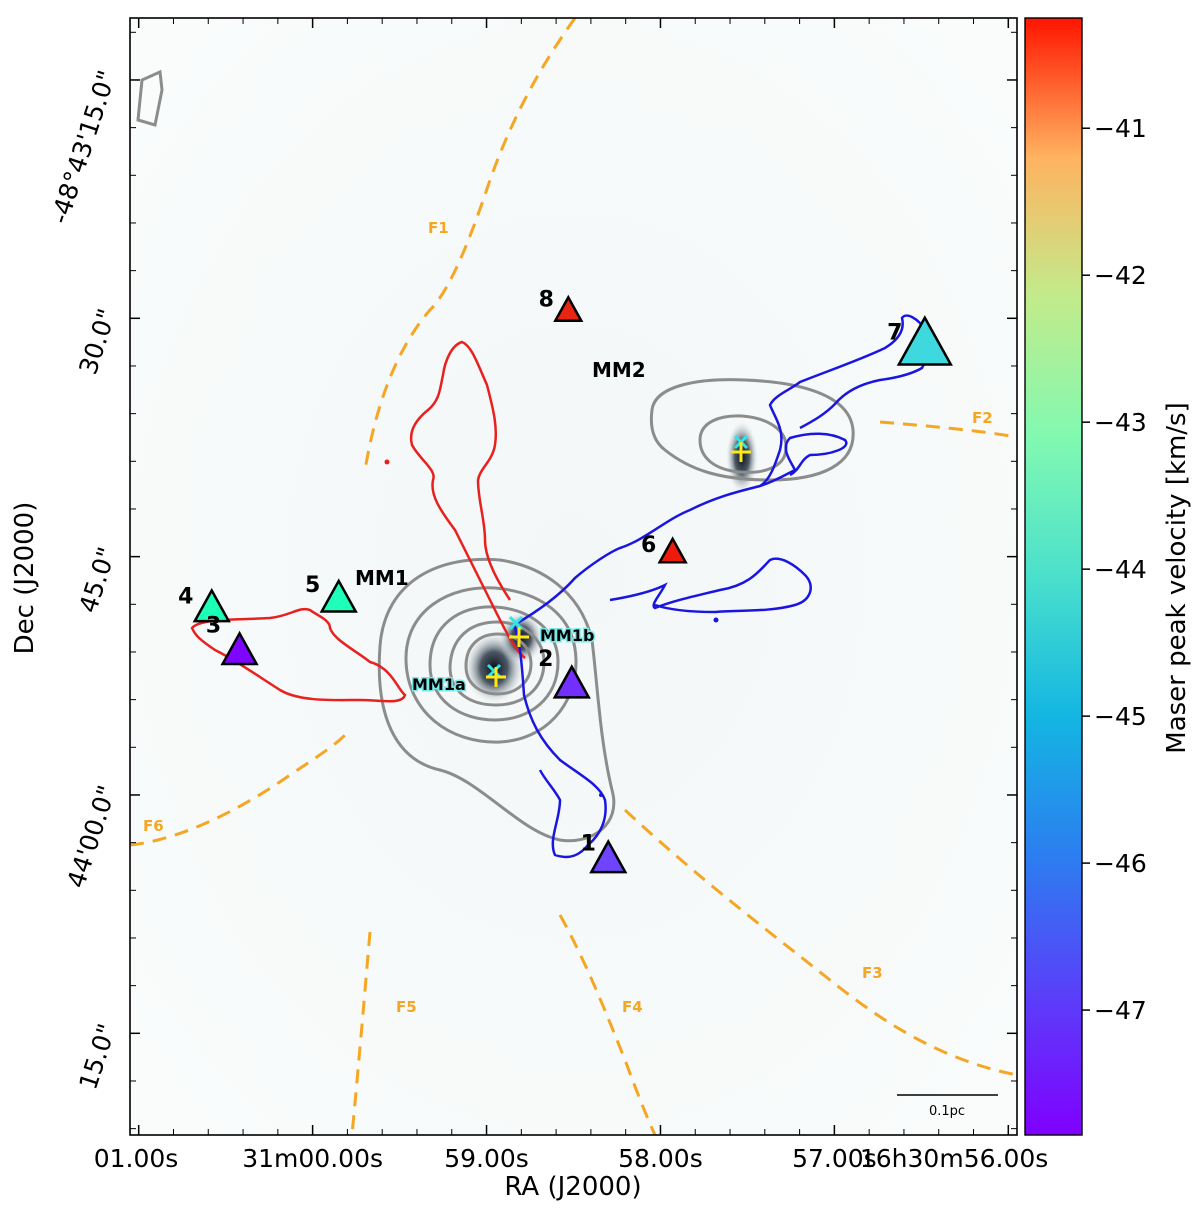 The image size is (1200, 1212). Describe the element at coordinates (1120, 716) in the screenshot. I see `colorbar-tick-label: −45` at that location.